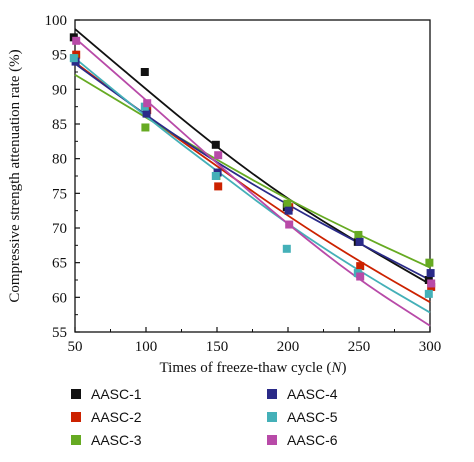 This screenshot has height=462, width=474. What do you see at coordinates (59, 333) in the screenshot?
I see `y-tick-label: 55` at bounding box center [59, 333].